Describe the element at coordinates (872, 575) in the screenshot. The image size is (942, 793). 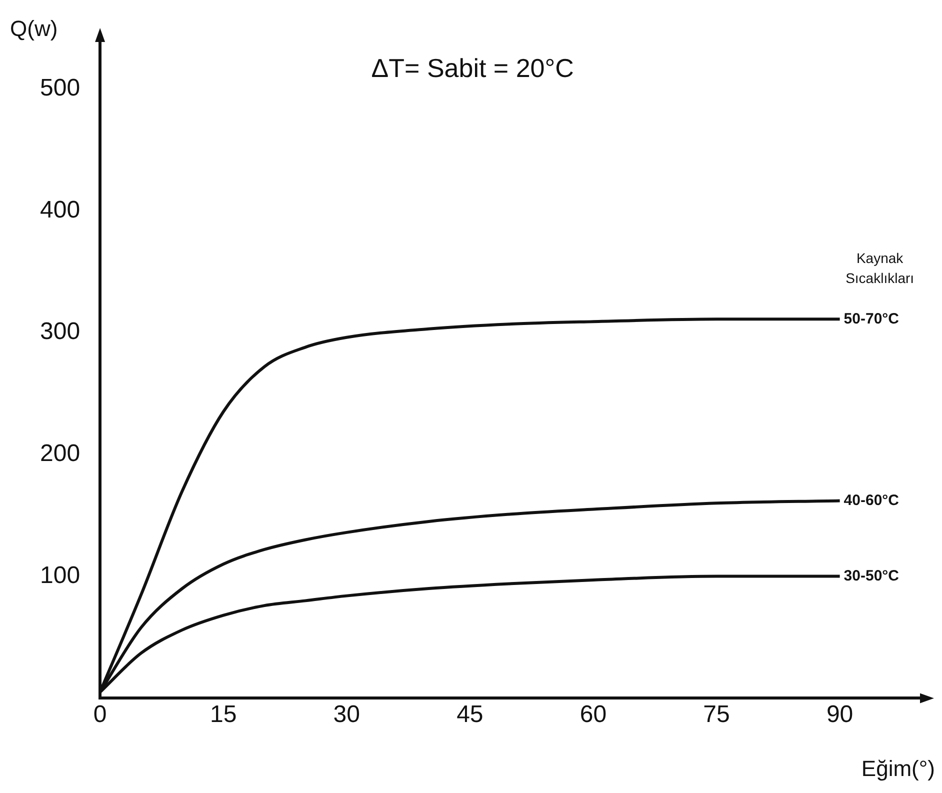
I see `series-label: 30-50°C` at that location.